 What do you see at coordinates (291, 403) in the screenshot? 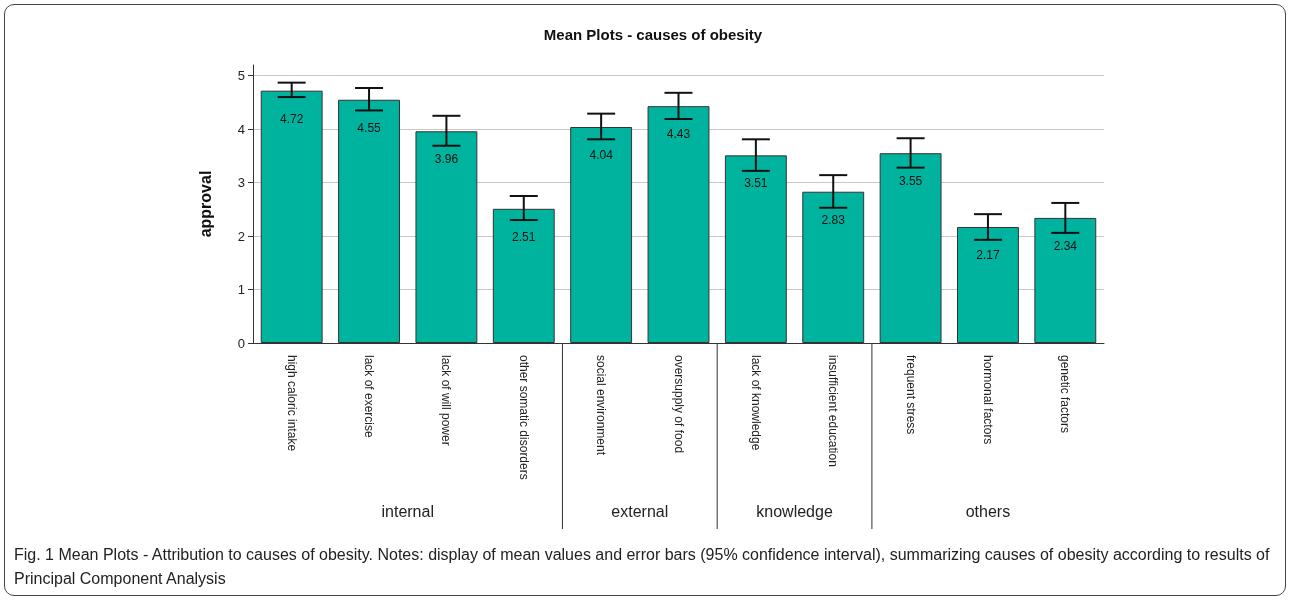
I see `x-tick-label: high caloric intake` at bounding box center [291, 403].